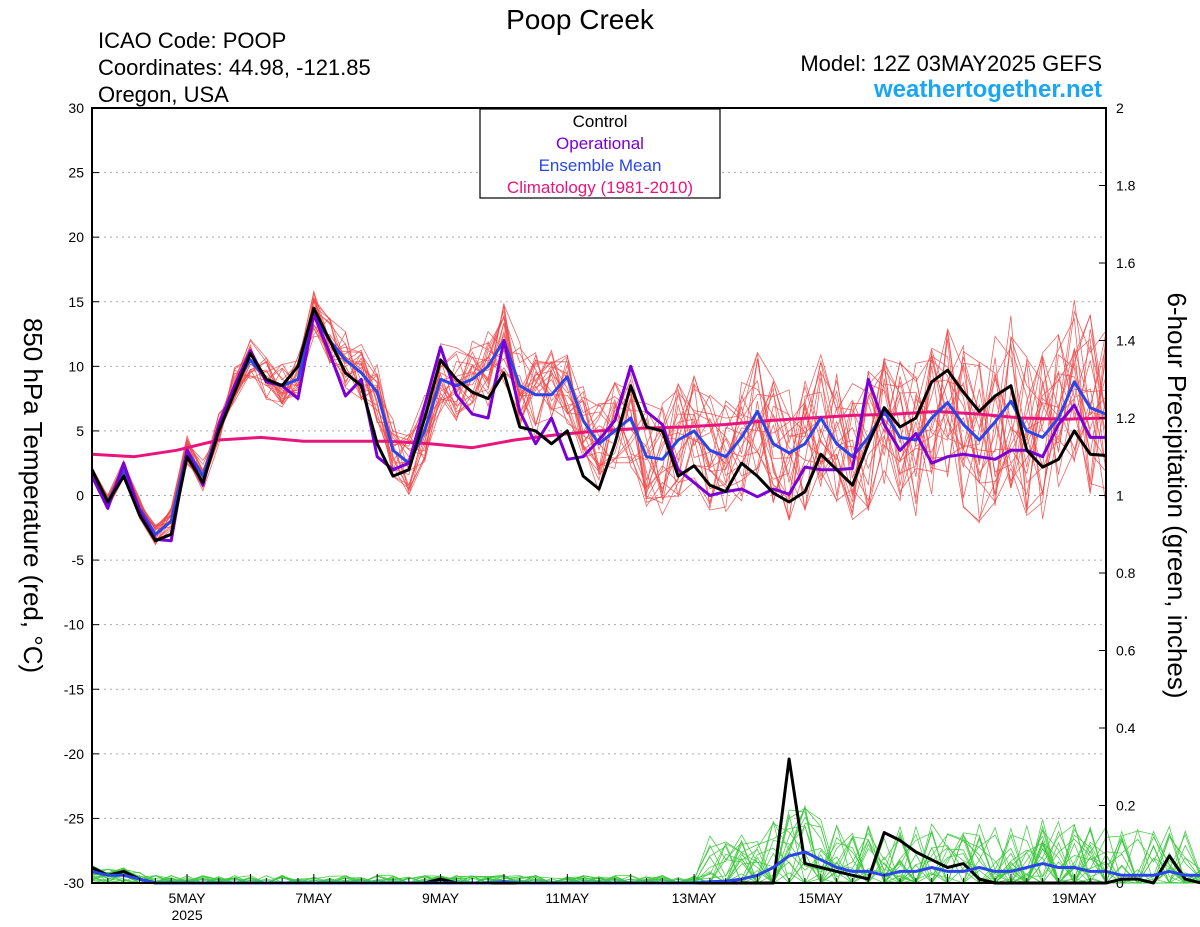 Image resolution: width=1200 pixels, height=927 pixels. What do you see at coordinates (600, 121) in the screenshot?
I see `legend-entry: Control` at bounding box center [600, 121].